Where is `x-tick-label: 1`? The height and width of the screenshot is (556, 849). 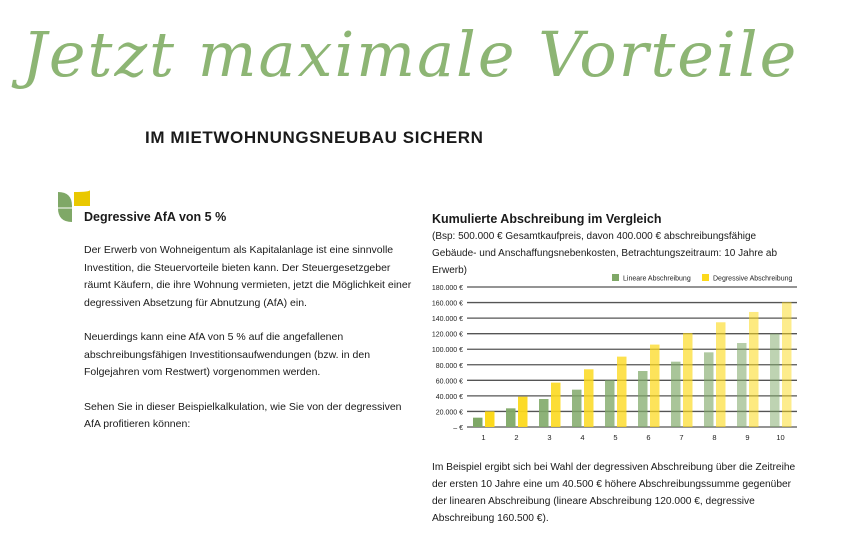
x-tick-label: 1 is located at coordinates (483, 437).